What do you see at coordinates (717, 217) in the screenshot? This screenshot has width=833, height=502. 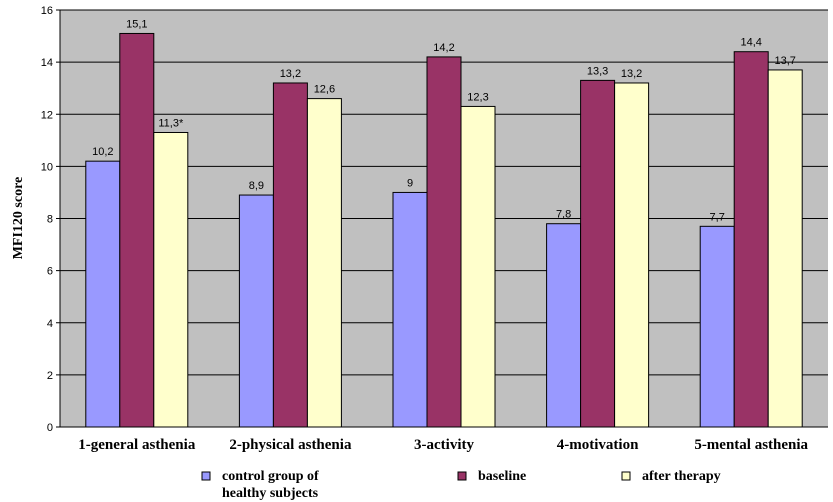 I see `data-label: 7,7` at bounding box center [717, 217].